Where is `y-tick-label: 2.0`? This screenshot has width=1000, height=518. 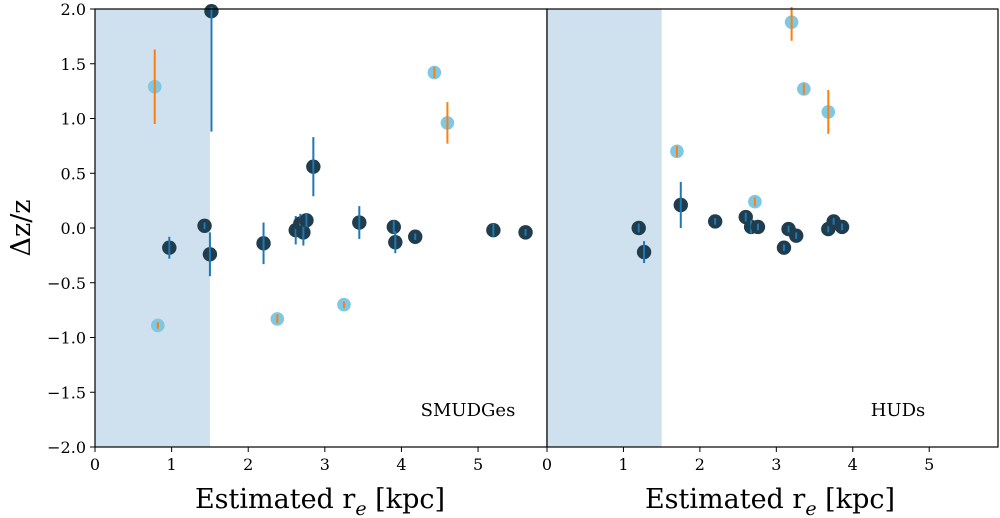
y-tick-label: 2.0 is located at coordinates (73, 9).